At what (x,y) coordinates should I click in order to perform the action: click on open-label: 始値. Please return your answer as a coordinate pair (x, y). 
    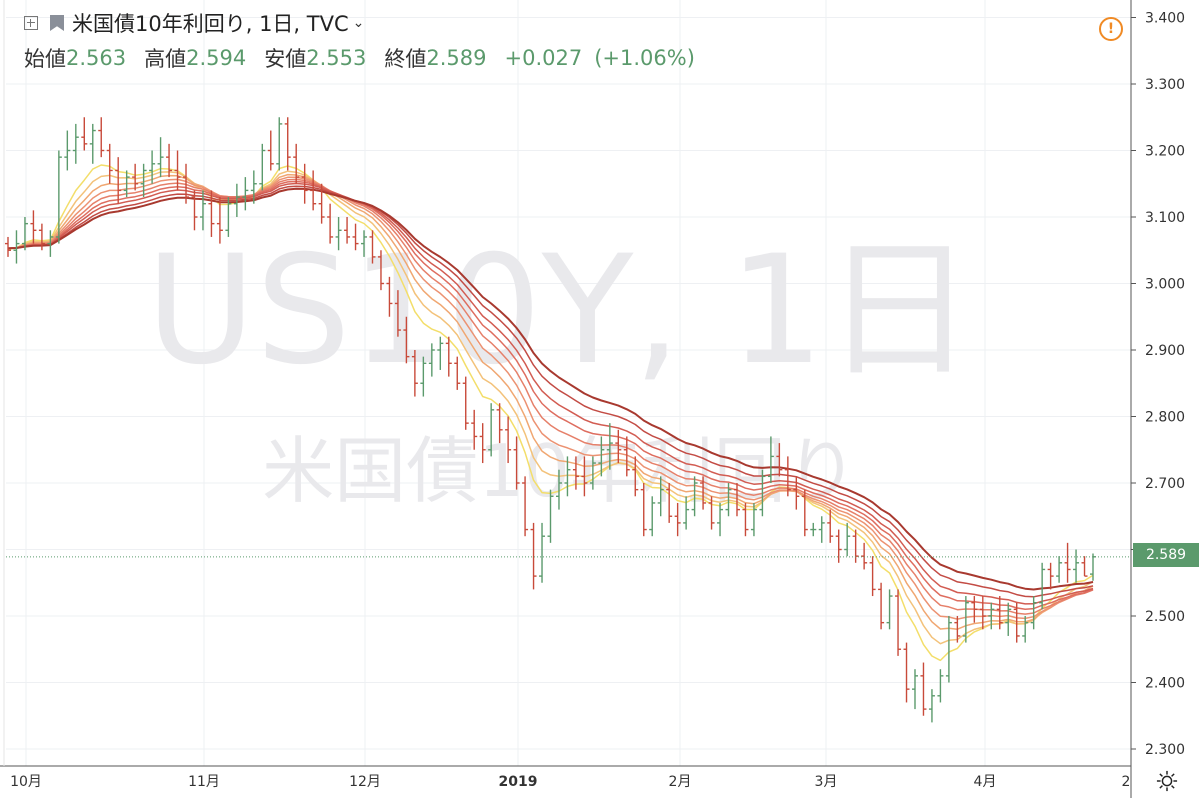
    Looking at the image, I should click on (45, 59).